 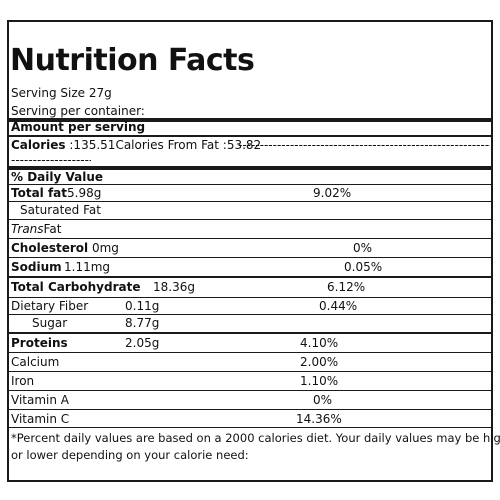 What do you see at coordinates (60, 210) in the screenshot?
I see `saturated-fat-name: Saturated Fat` at bounding box center [60, 210].